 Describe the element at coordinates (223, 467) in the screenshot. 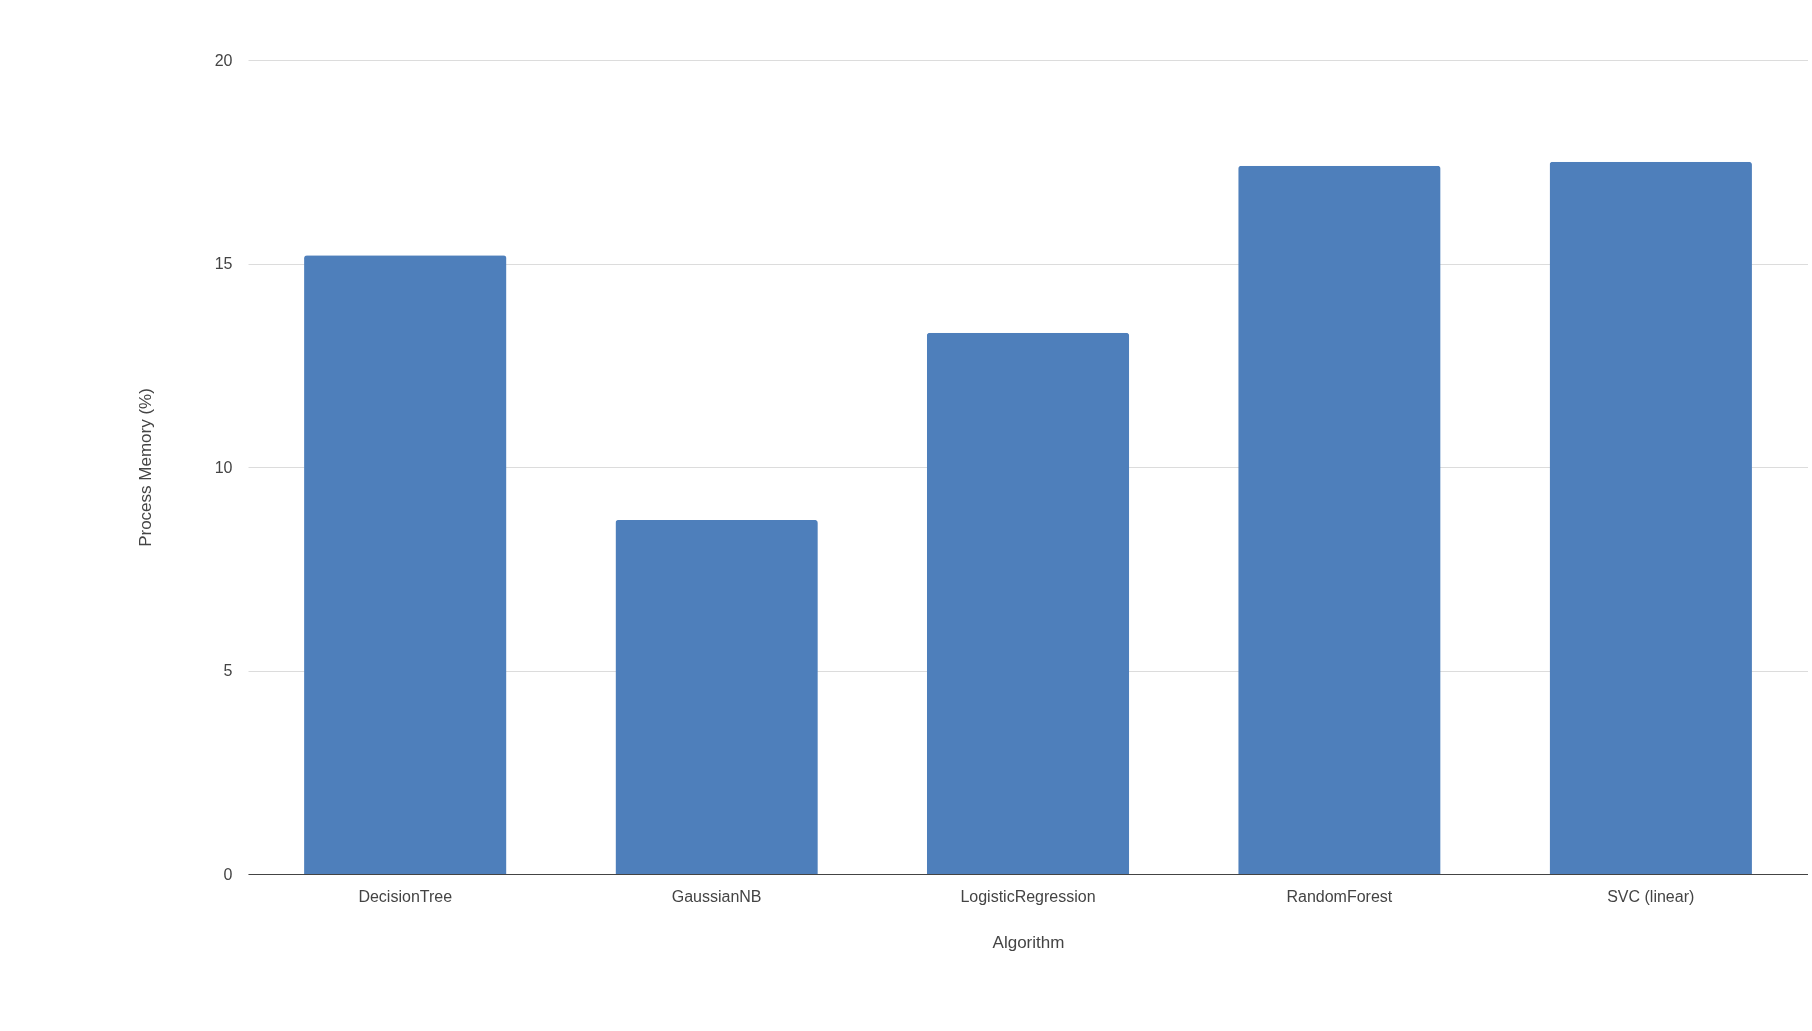

I see `y-tick-label: 10` at that location.